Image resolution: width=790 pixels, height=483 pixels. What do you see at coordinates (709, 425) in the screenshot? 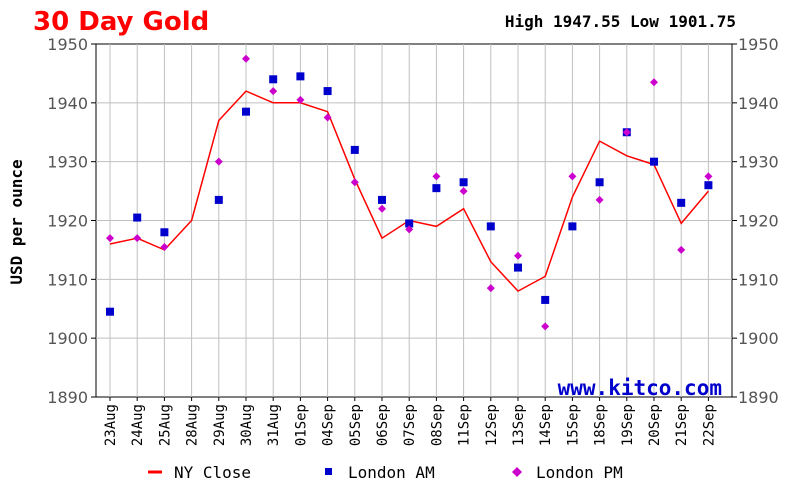
I see `x-tick-label: 22Sep` at bounding box center [709, 425].